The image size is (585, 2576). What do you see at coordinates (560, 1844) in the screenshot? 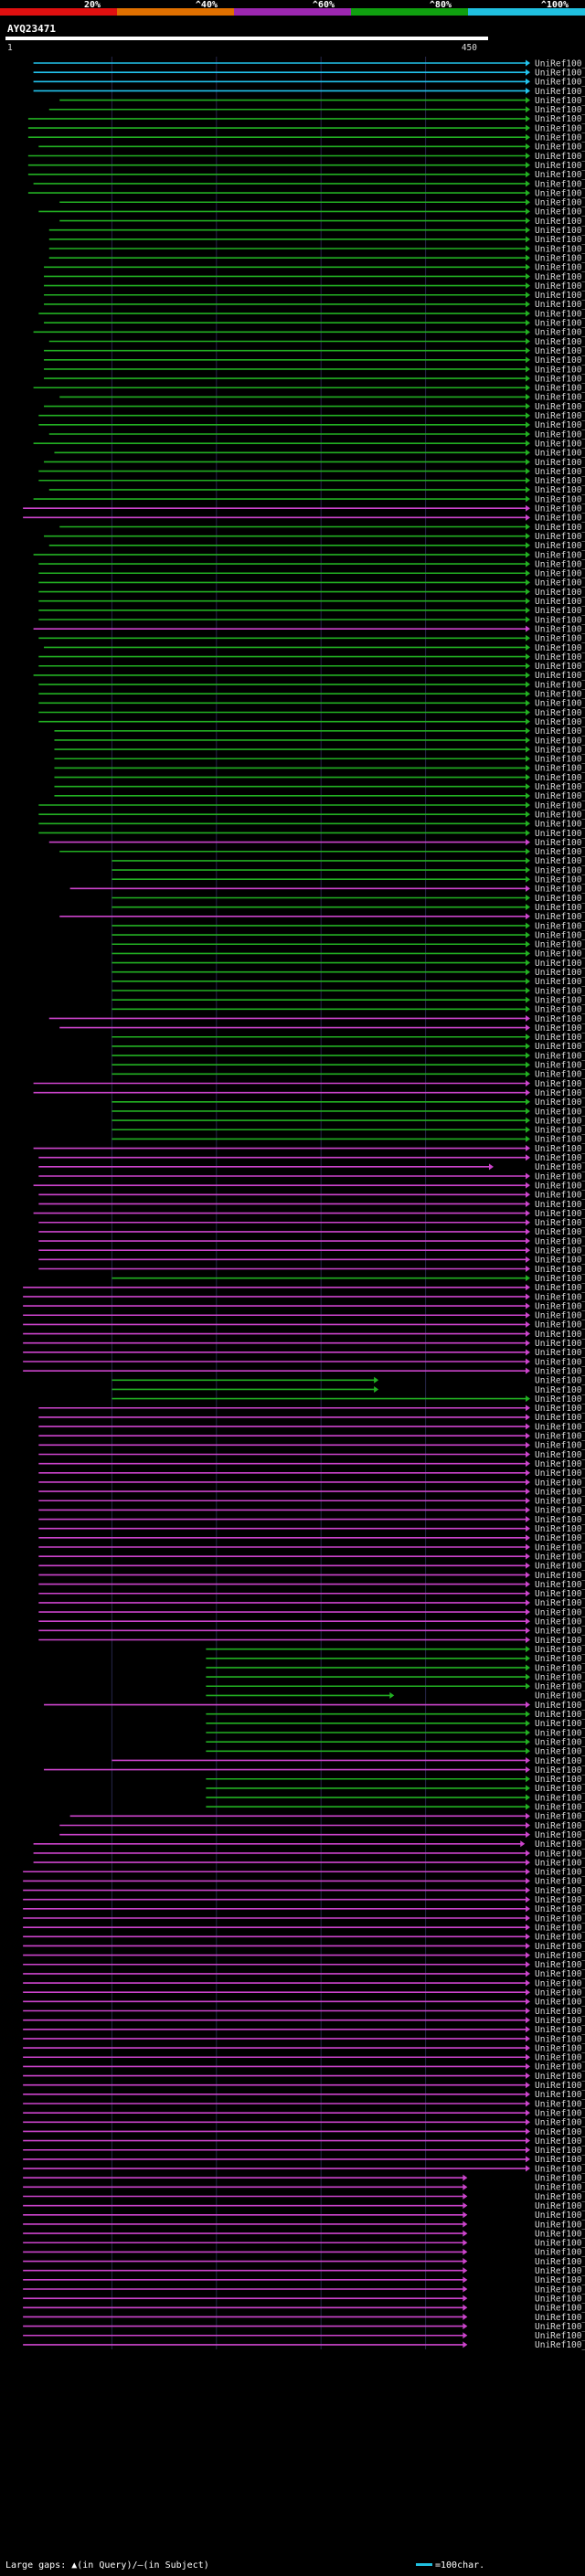
I see `hit-label: UniRef100_A4QPN7` at bounding box center [560, 1844].